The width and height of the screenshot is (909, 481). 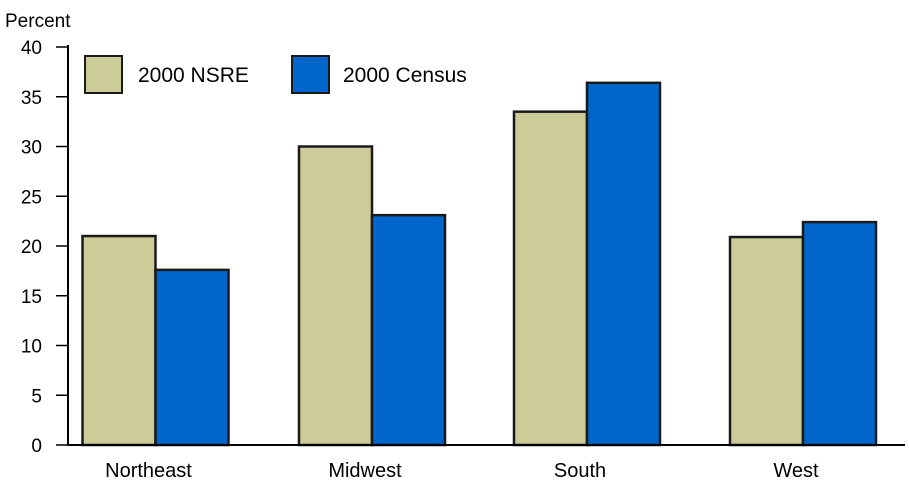 I want to click on category-label: South, so click(x=580, y=470).